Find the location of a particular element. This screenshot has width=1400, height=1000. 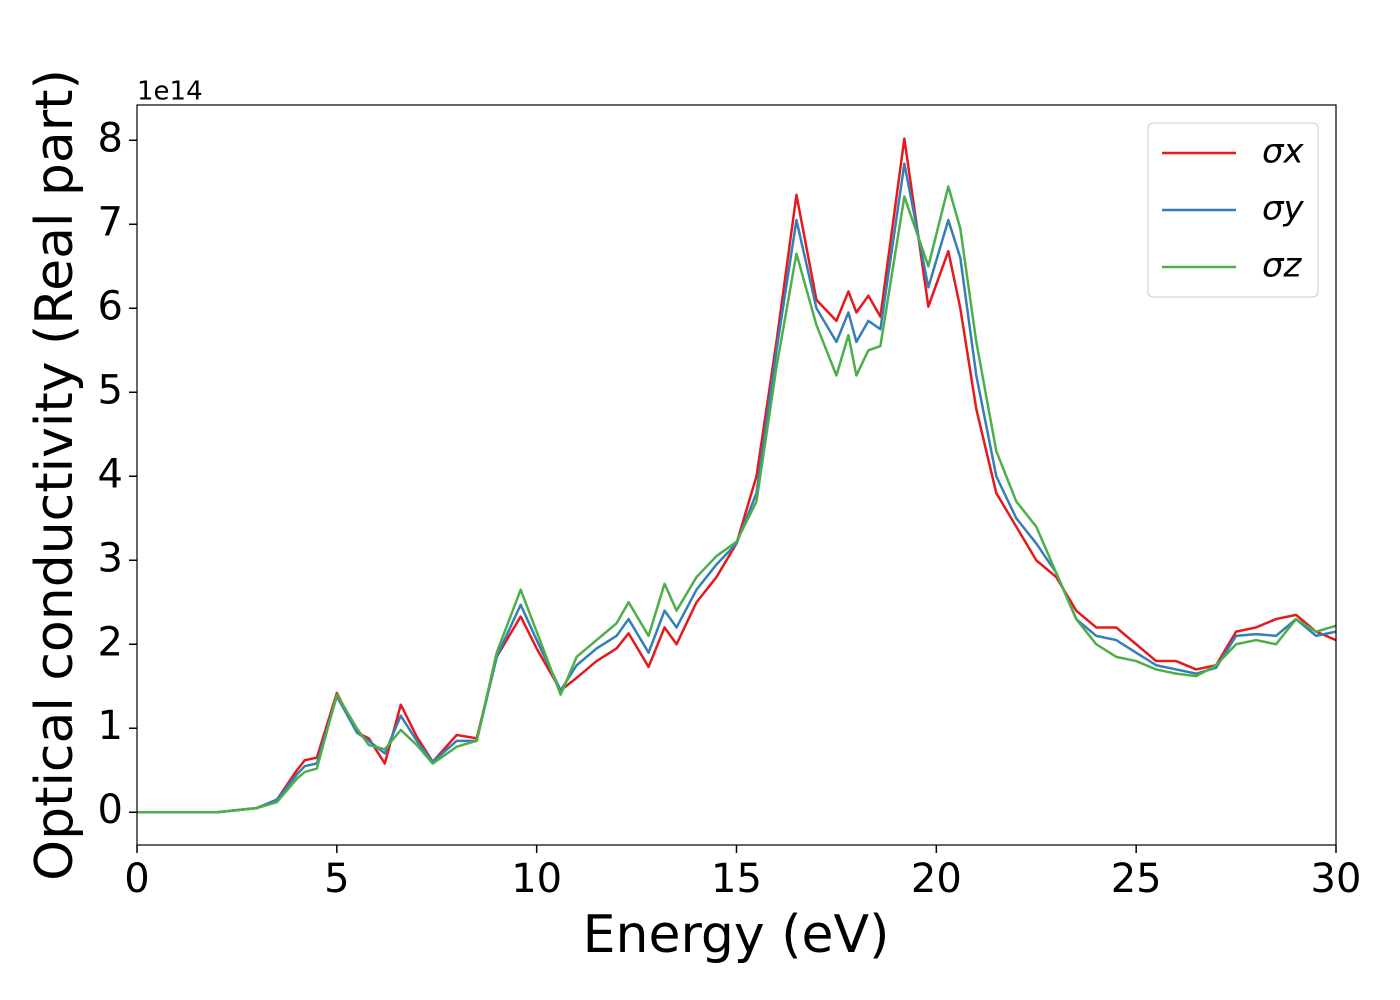

offset-label: 1e14 is located at coordinates (170, 92).